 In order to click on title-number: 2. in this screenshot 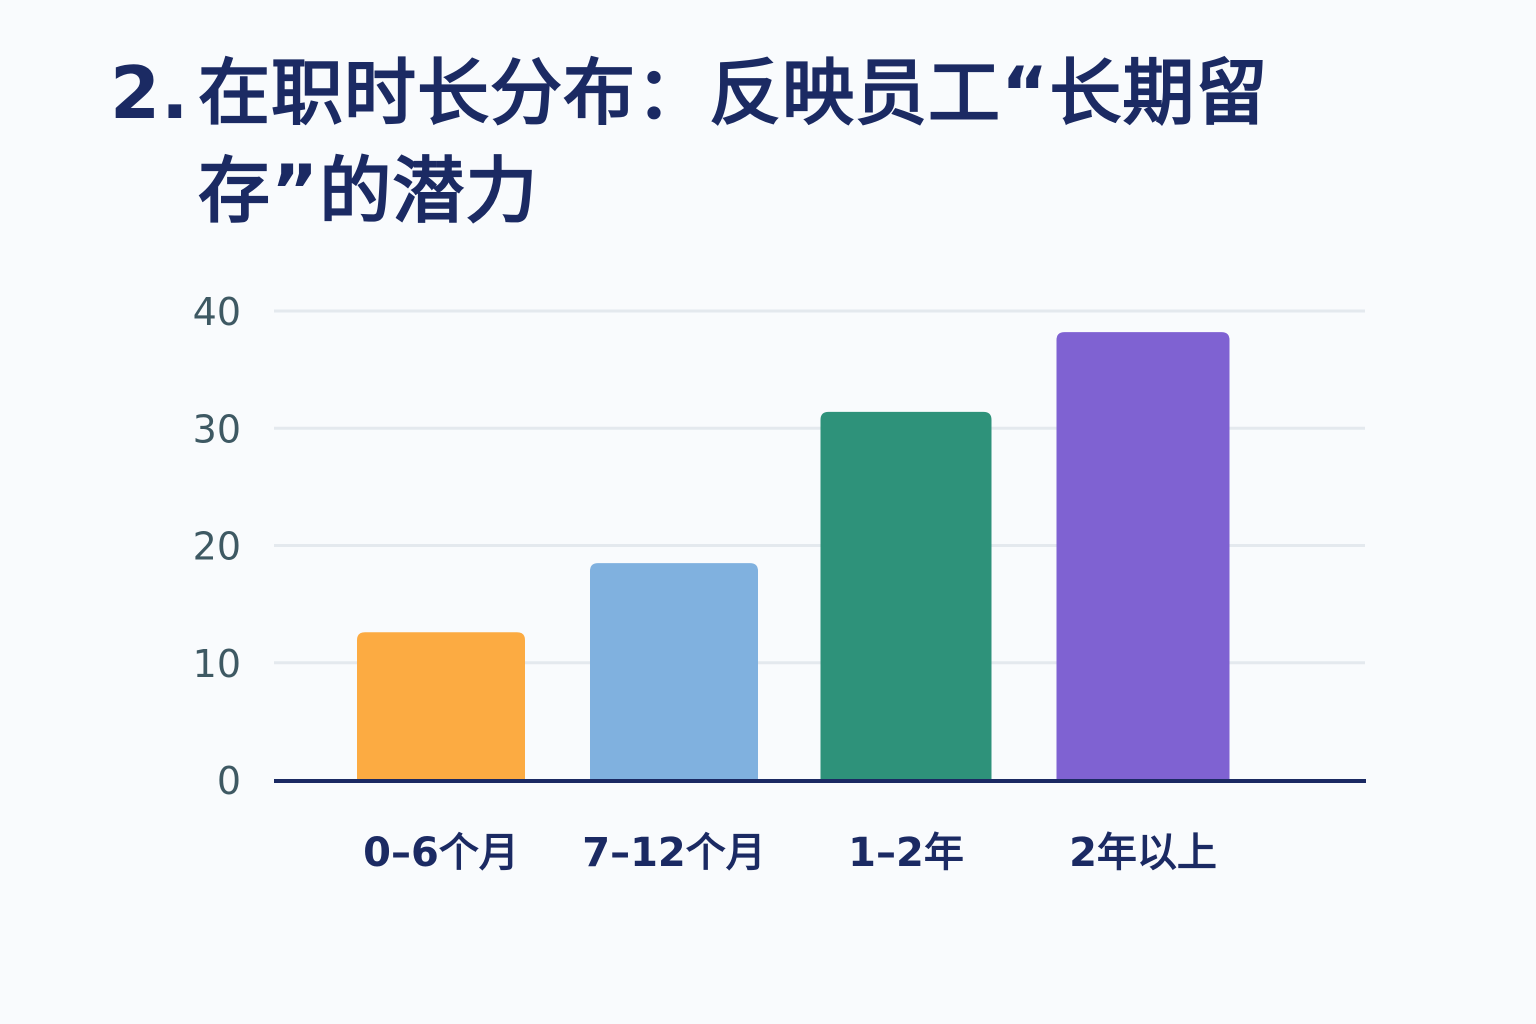, I will do `click(150, 93)`.